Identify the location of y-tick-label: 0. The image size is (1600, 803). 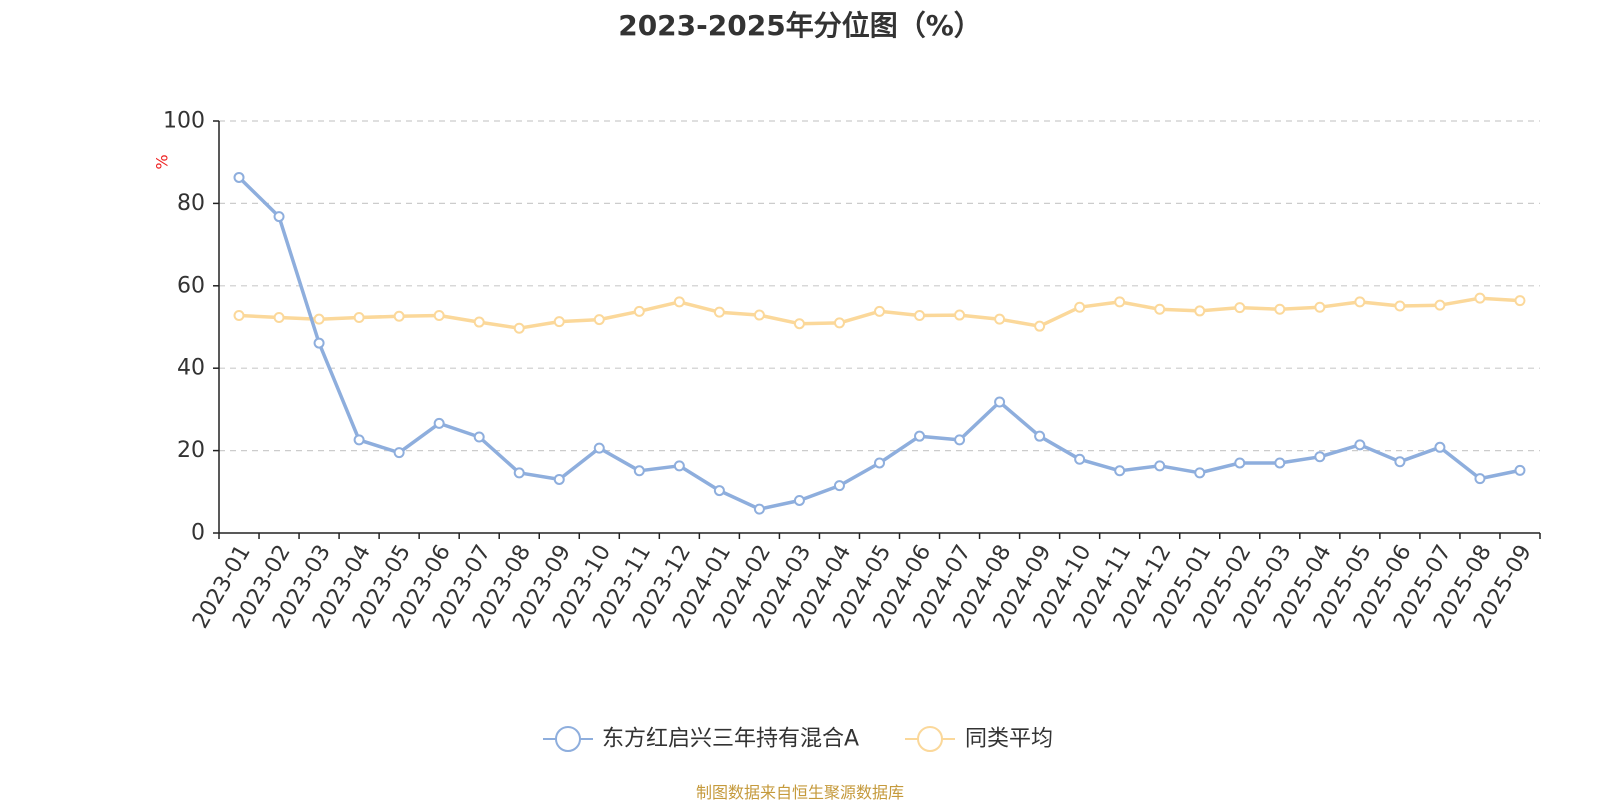
(198, 533).